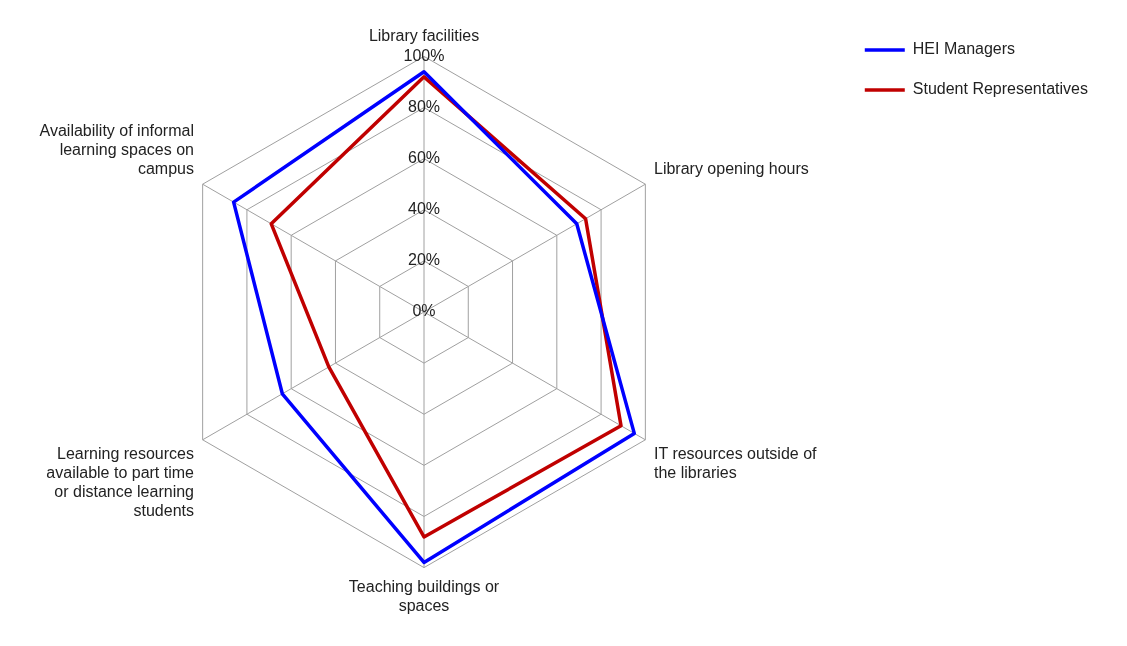 This screenshot has height=646, width=1127. Describe the element at coordinates (736, 463) in the screenshot. I see `spoke-label: IT resources outside of the libraries` at that location.